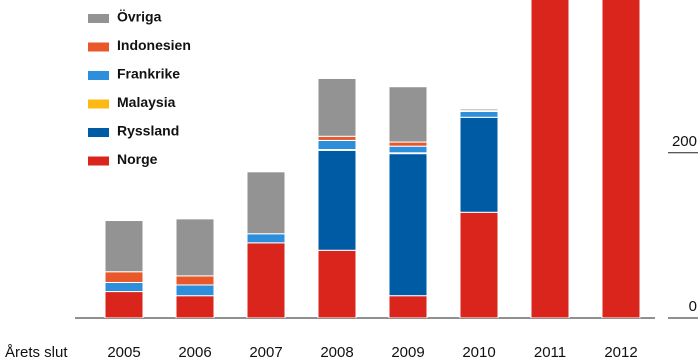 The image size is (698, 362). What do you see at coordinates (139, 17) in the screenshot?
I see `legend-label: Övriga` at bounding box center [139, 17].